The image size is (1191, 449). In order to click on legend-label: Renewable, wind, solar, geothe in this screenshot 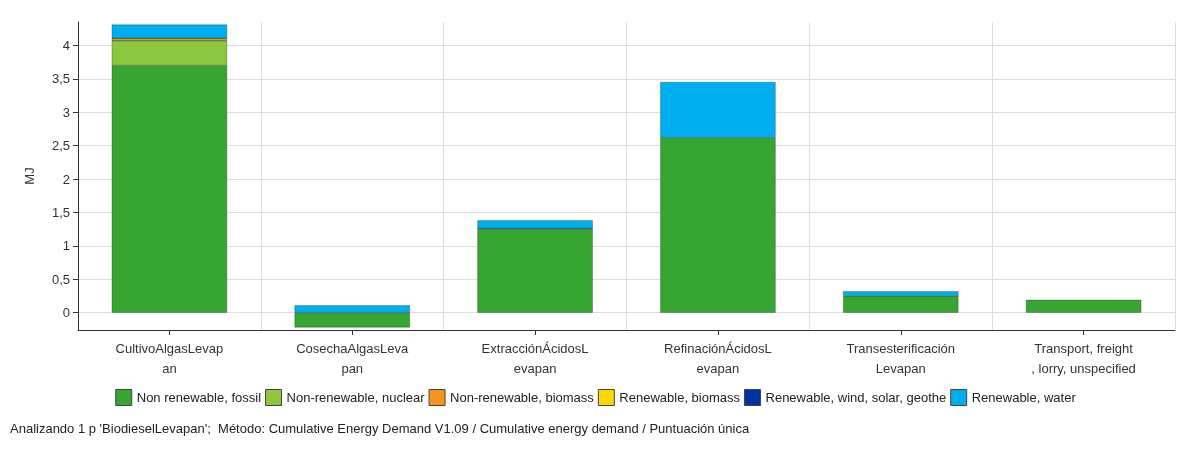, I will do `click(856, 397)`.